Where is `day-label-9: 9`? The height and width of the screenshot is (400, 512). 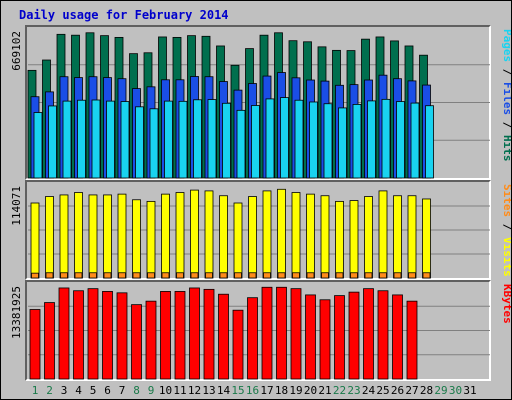 day-label-9: 9 is located at coordinates (151, 390).